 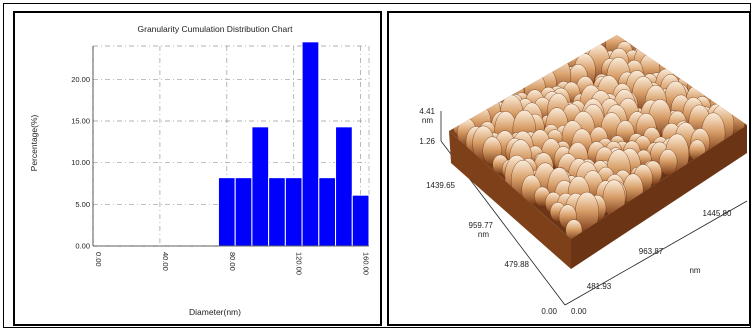 What do you see at coordinates (215, 312) in the screenshot?
I see `x-axis-label: Diameter(nm)` at bounding box center [215, 312].